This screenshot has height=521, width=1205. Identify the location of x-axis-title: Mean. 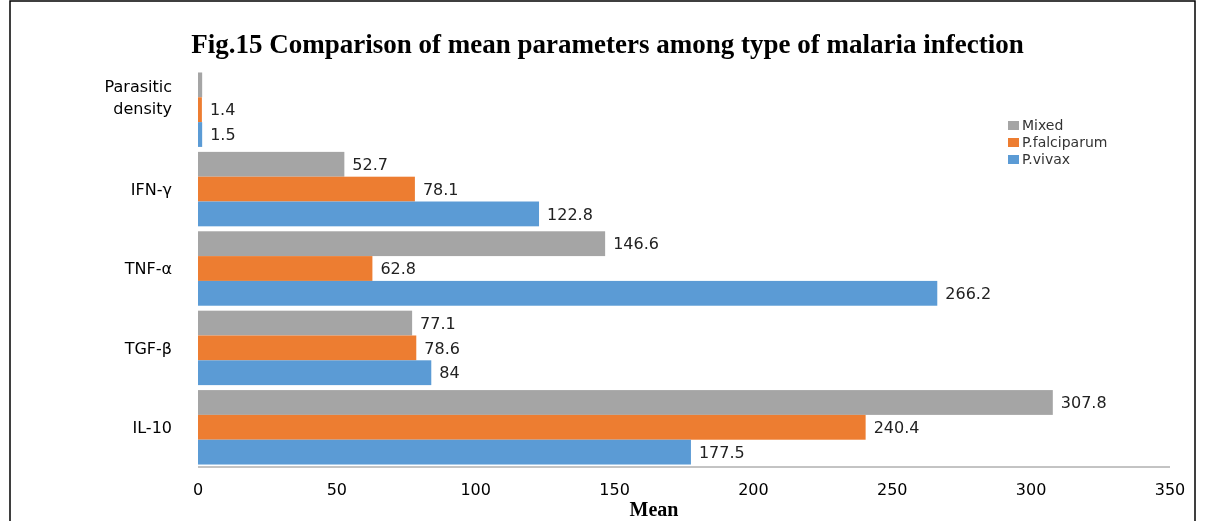
(654, 509).